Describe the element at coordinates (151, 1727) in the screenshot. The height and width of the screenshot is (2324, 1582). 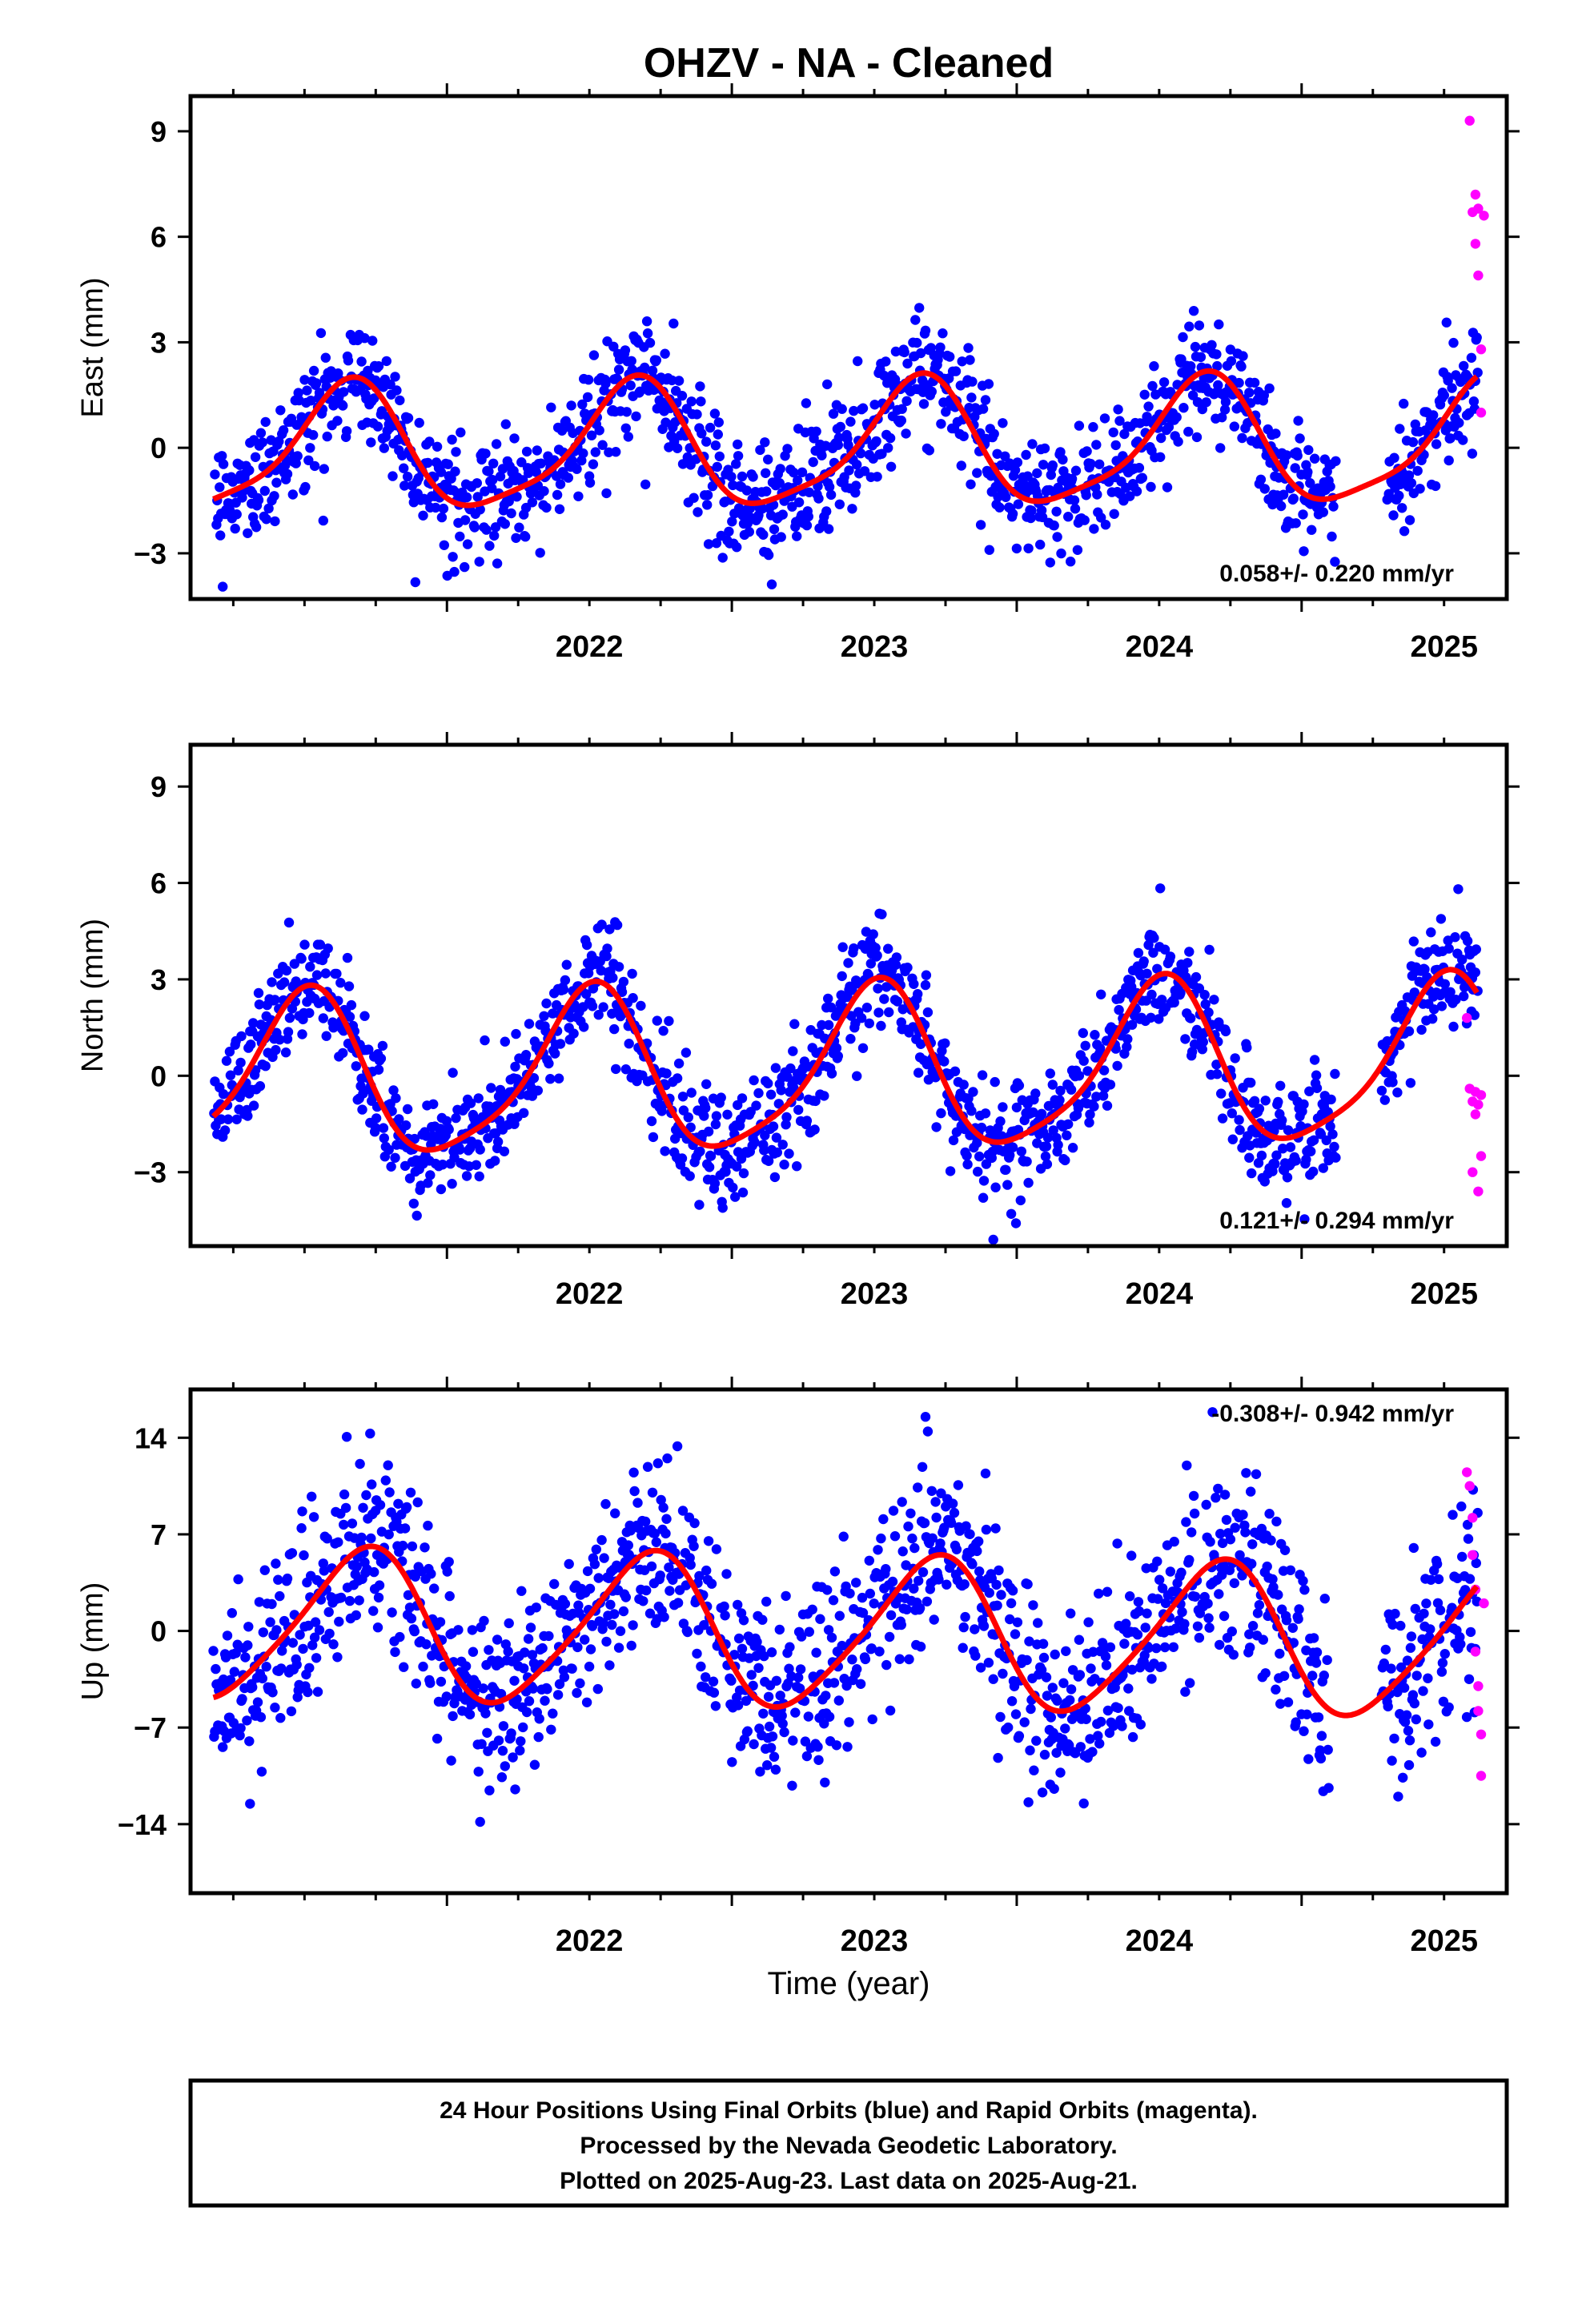
I see `up-y-tick-label: −7` at that location.